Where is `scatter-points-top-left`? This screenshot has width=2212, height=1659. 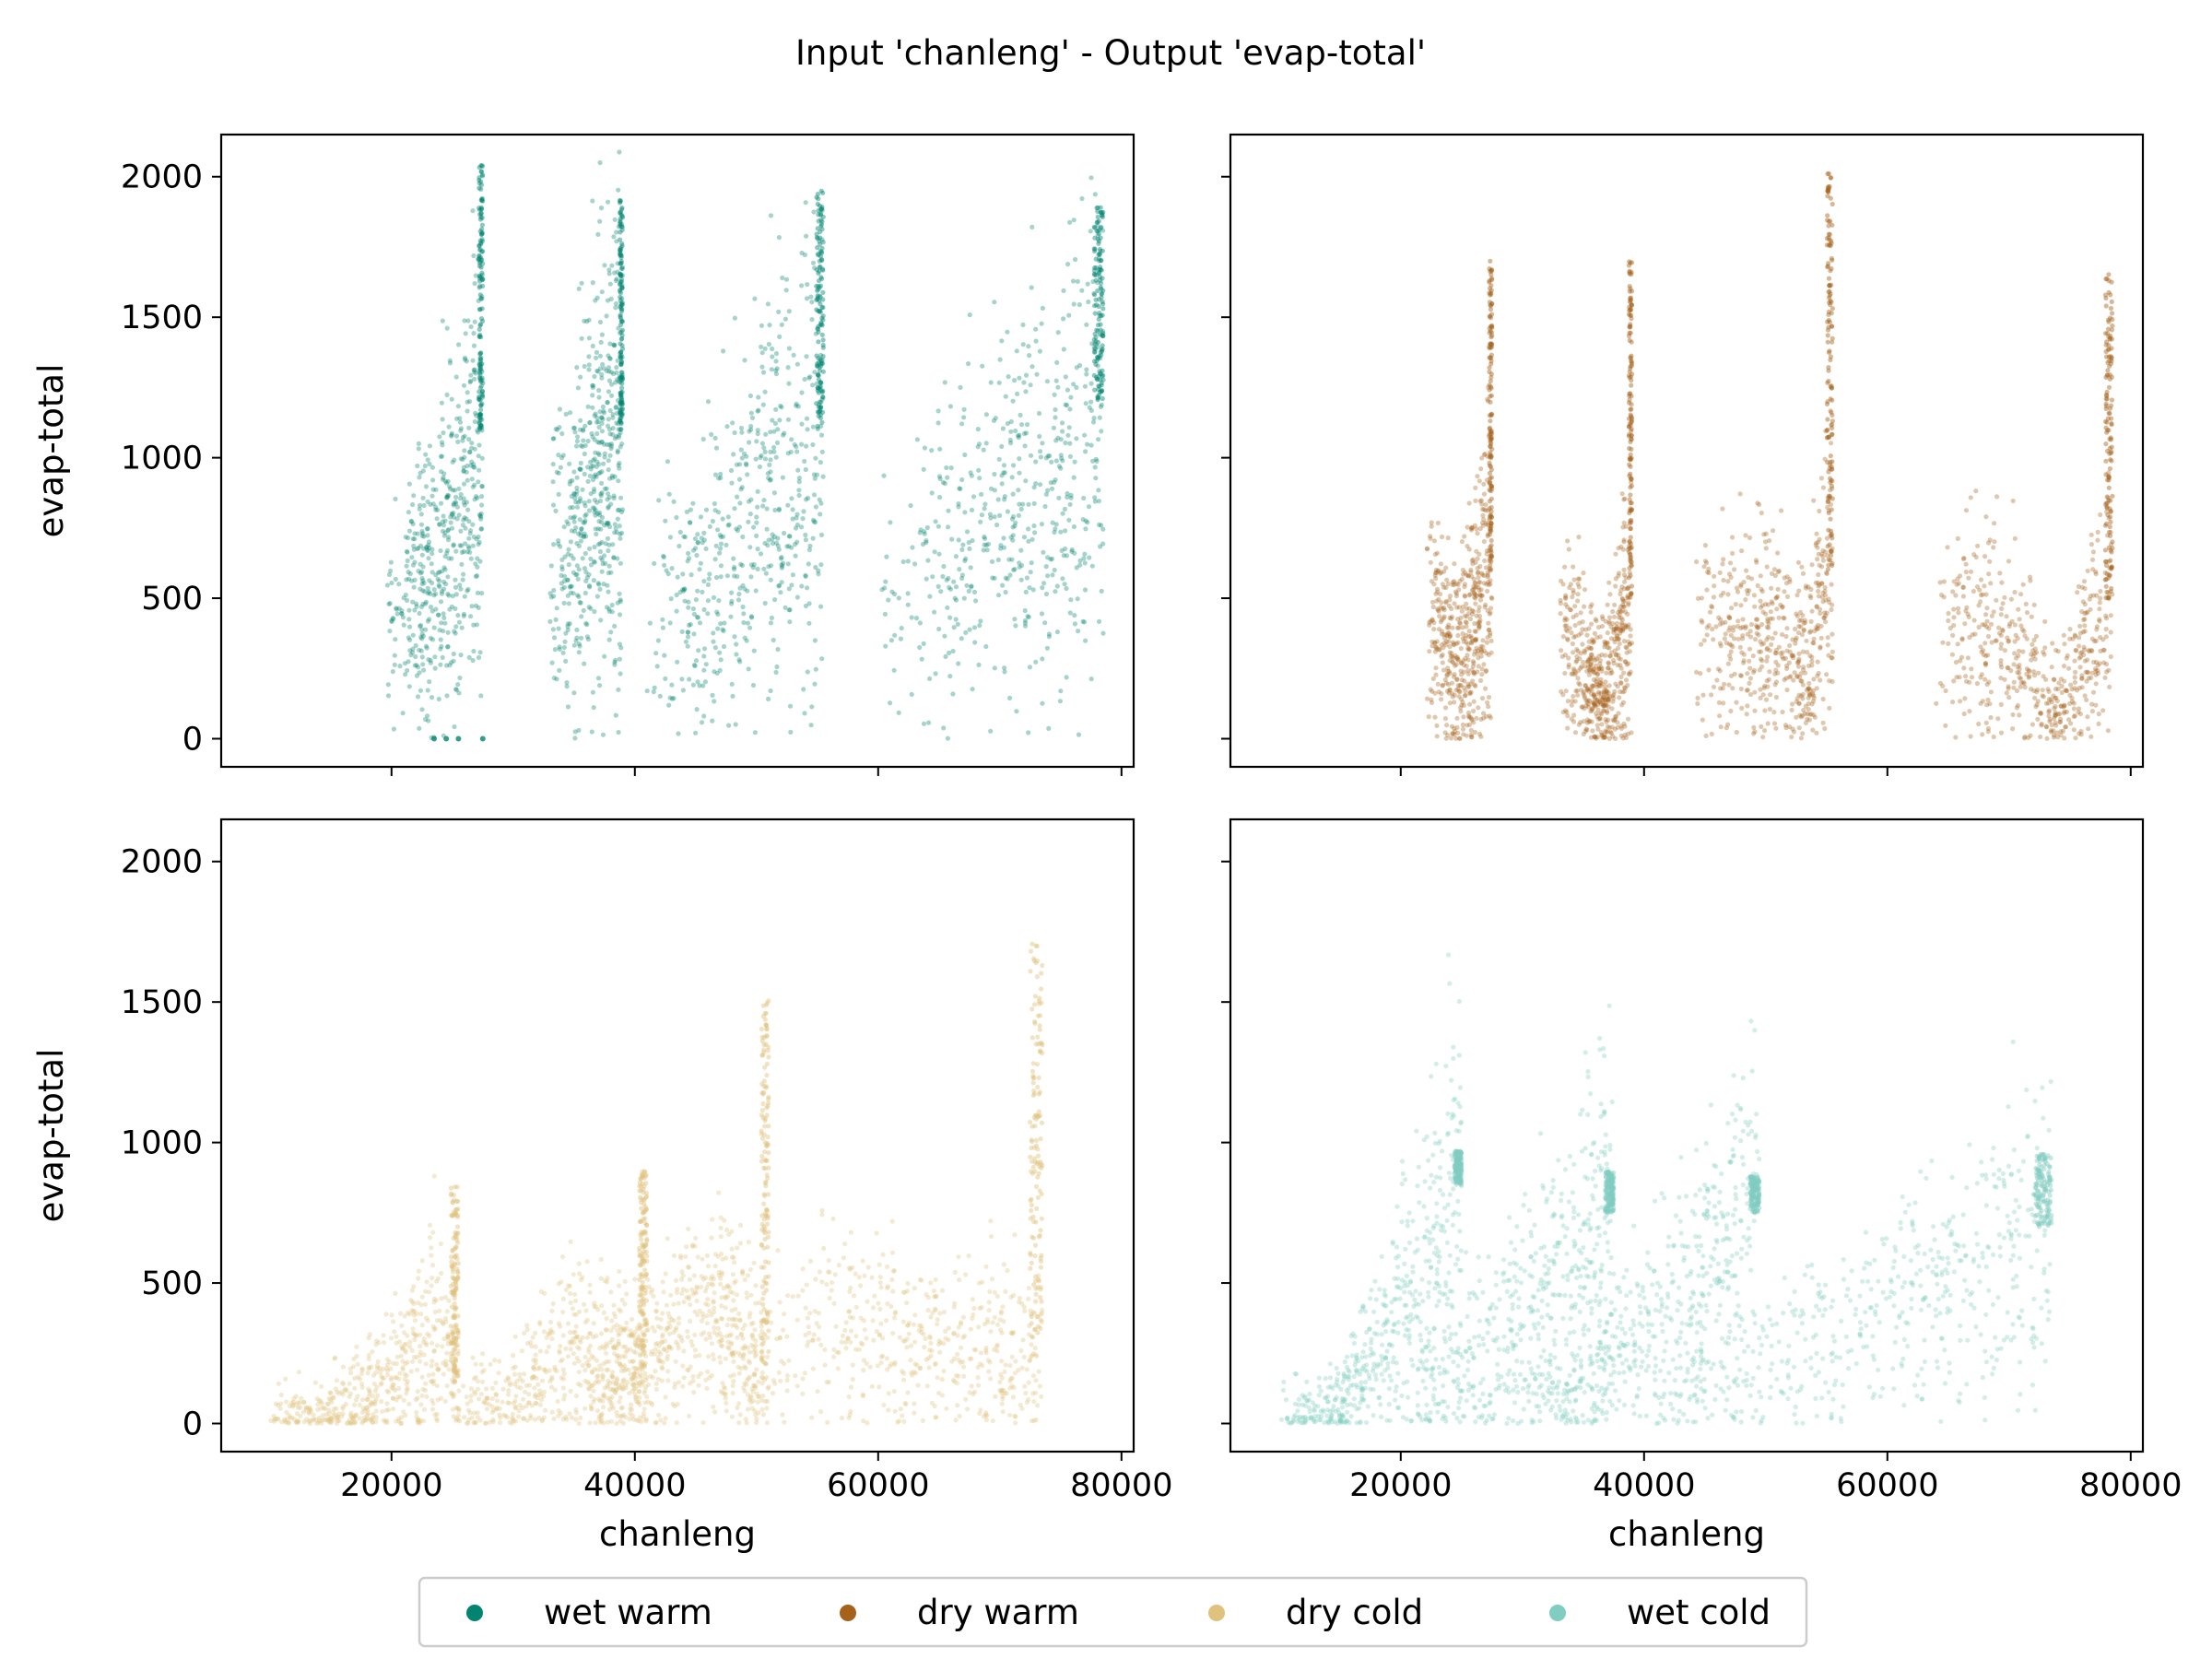 scatter-points-top-left is located at coordinates (745, 445).